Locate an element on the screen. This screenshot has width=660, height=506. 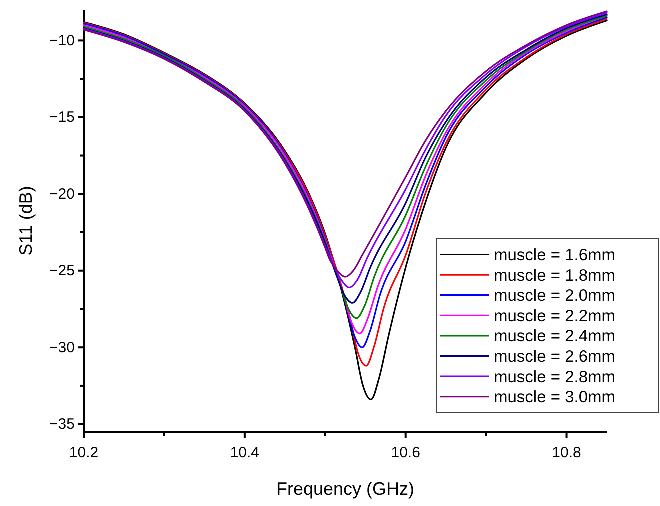
y-tick-label: −10 is located at coordinates (62, 41).